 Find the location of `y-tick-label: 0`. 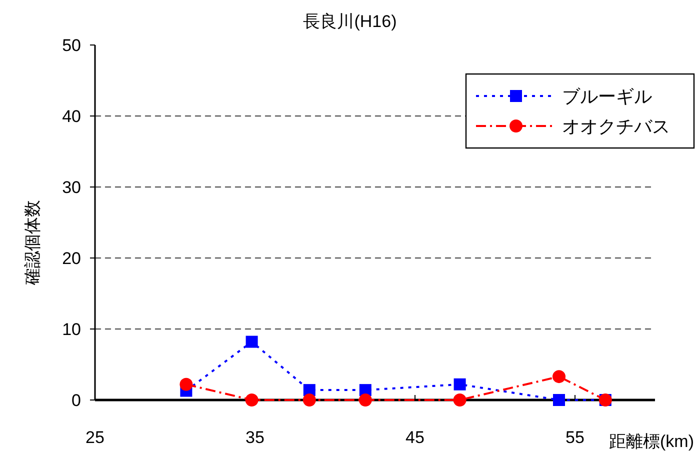

y-tick-label: 0 is located at coordinates (76, 400).